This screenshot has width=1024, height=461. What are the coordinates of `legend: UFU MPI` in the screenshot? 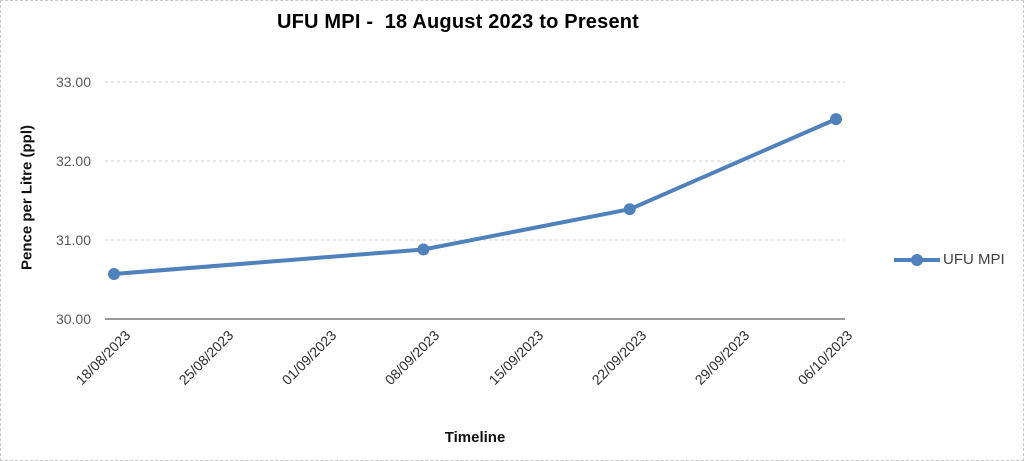 It's located at (949, 259).